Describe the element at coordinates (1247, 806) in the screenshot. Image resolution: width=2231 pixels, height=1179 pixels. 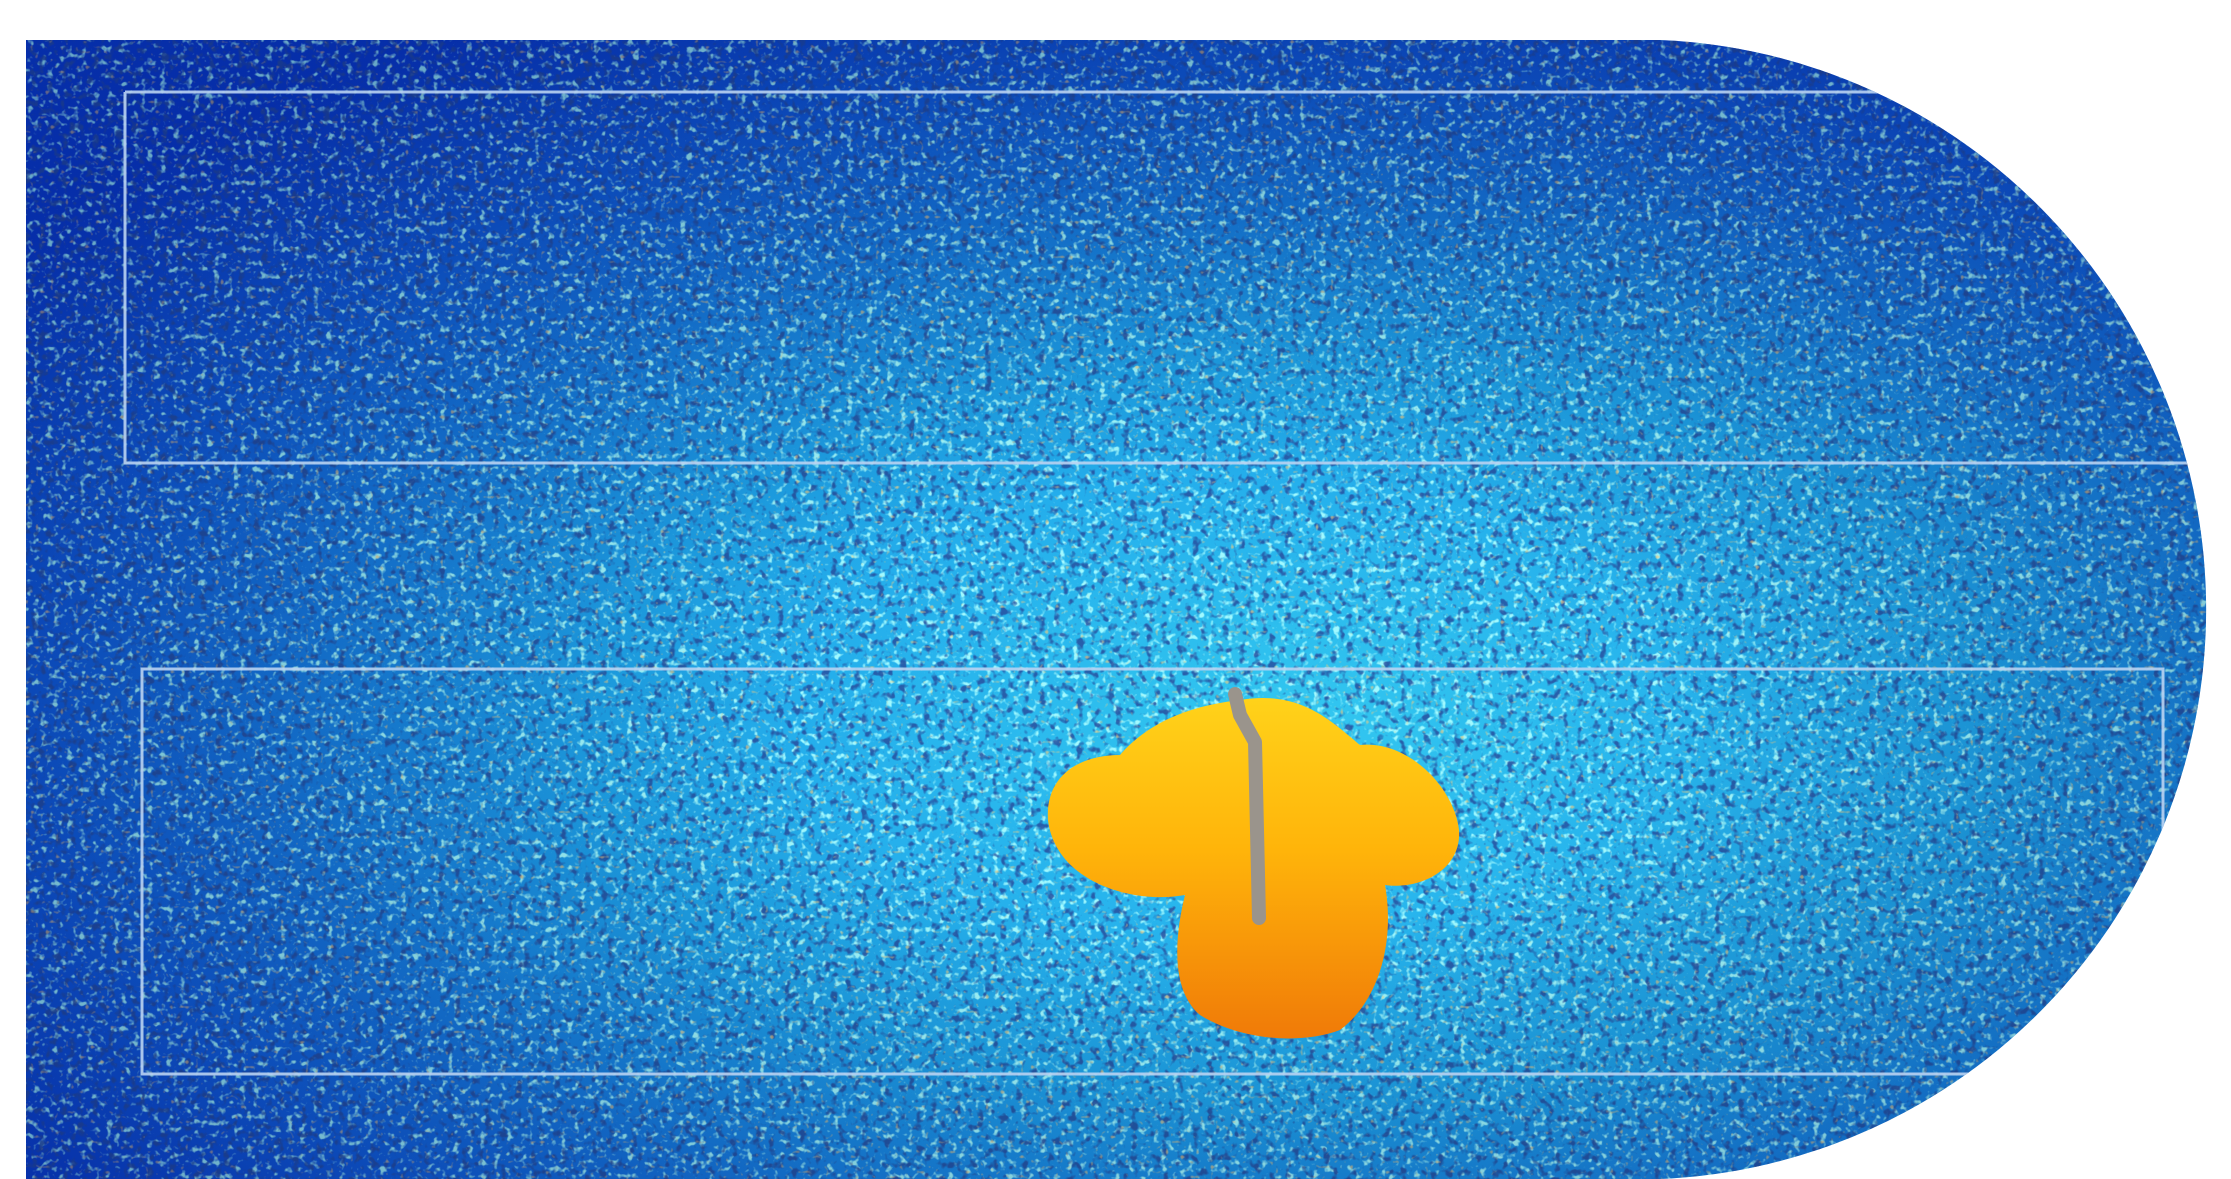
I see `probe-line` at that location.